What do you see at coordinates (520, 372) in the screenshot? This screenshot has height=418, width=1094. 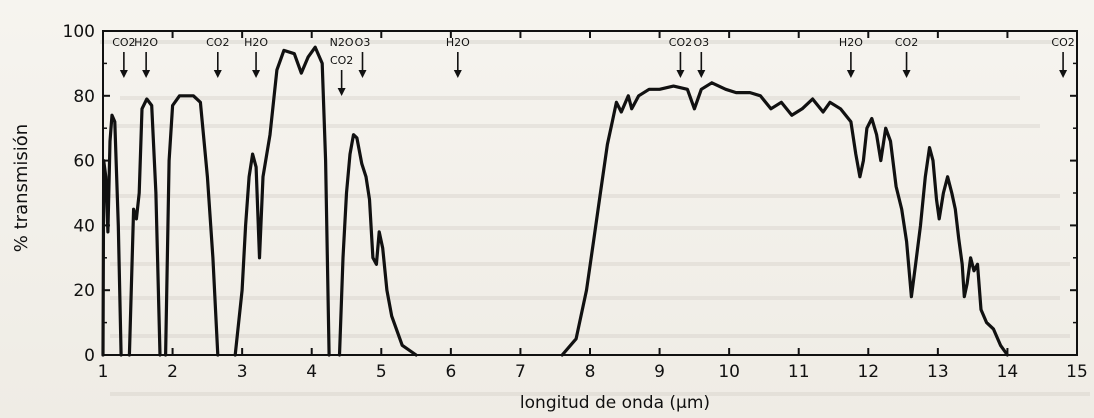 I see `x-tick-label: 7` at bounding box center [520, 372].